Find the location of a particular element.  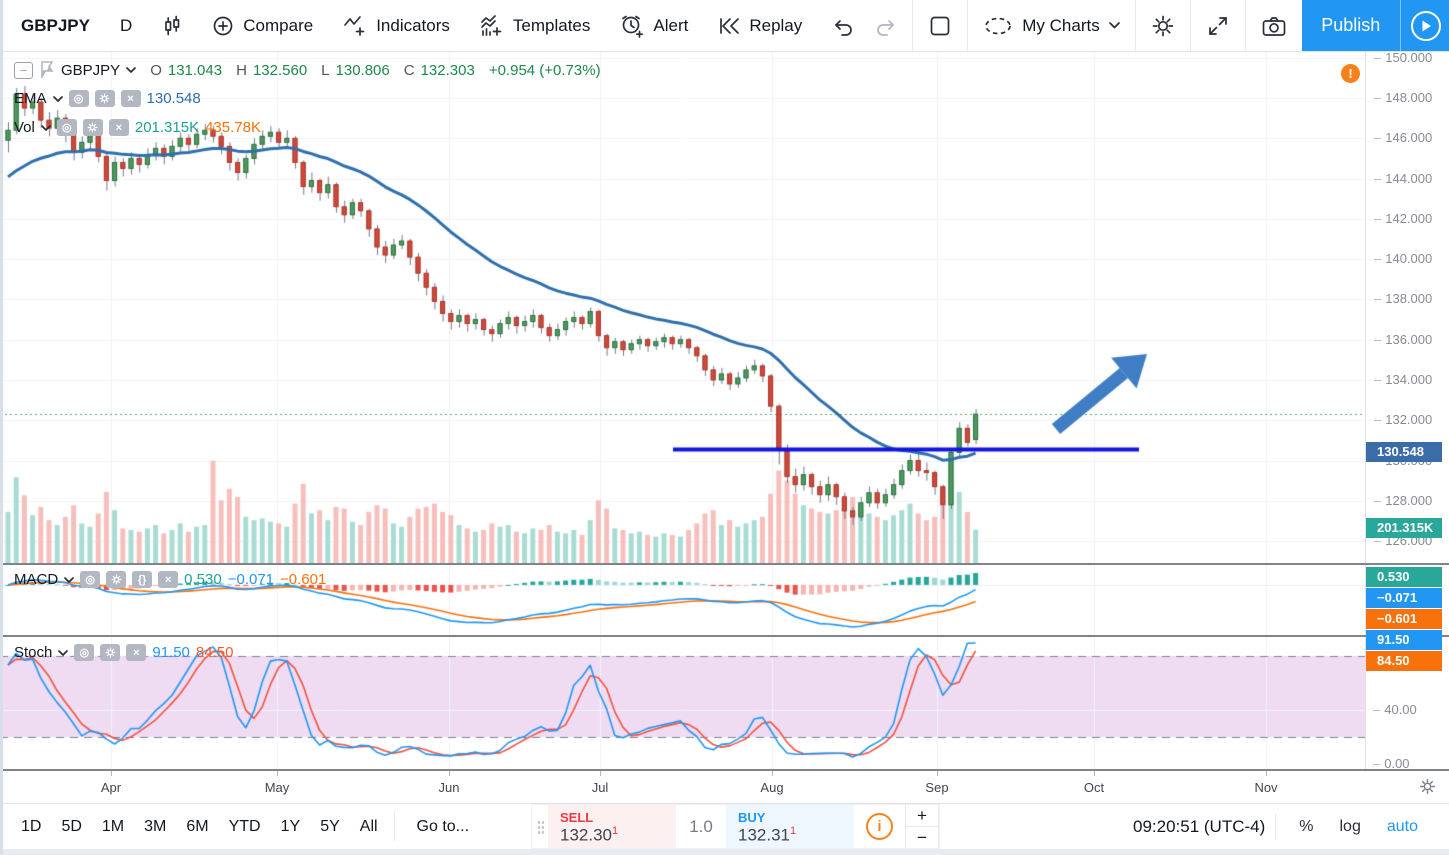

buy-button: BUY 132.311 is located at coordinates (790, 826).